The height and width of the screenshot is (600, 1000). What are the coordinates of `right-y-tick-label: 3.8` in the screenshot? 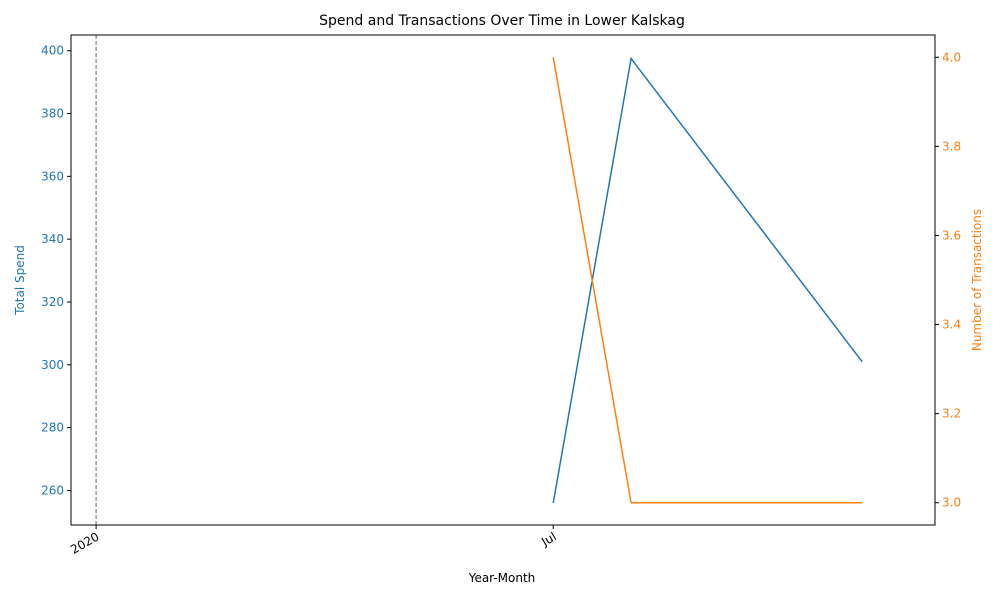 It's located at (951, 146).